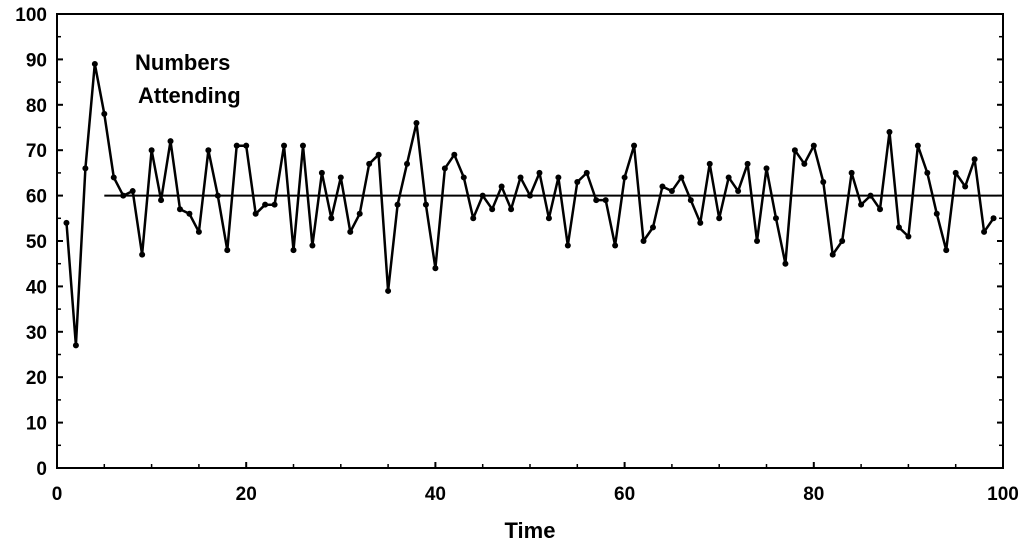 This screenshot has height=543, width=1024. Describe the element at coordinates (36, 106) in the screenshot. I see `y-tick-label: 80` at that location.